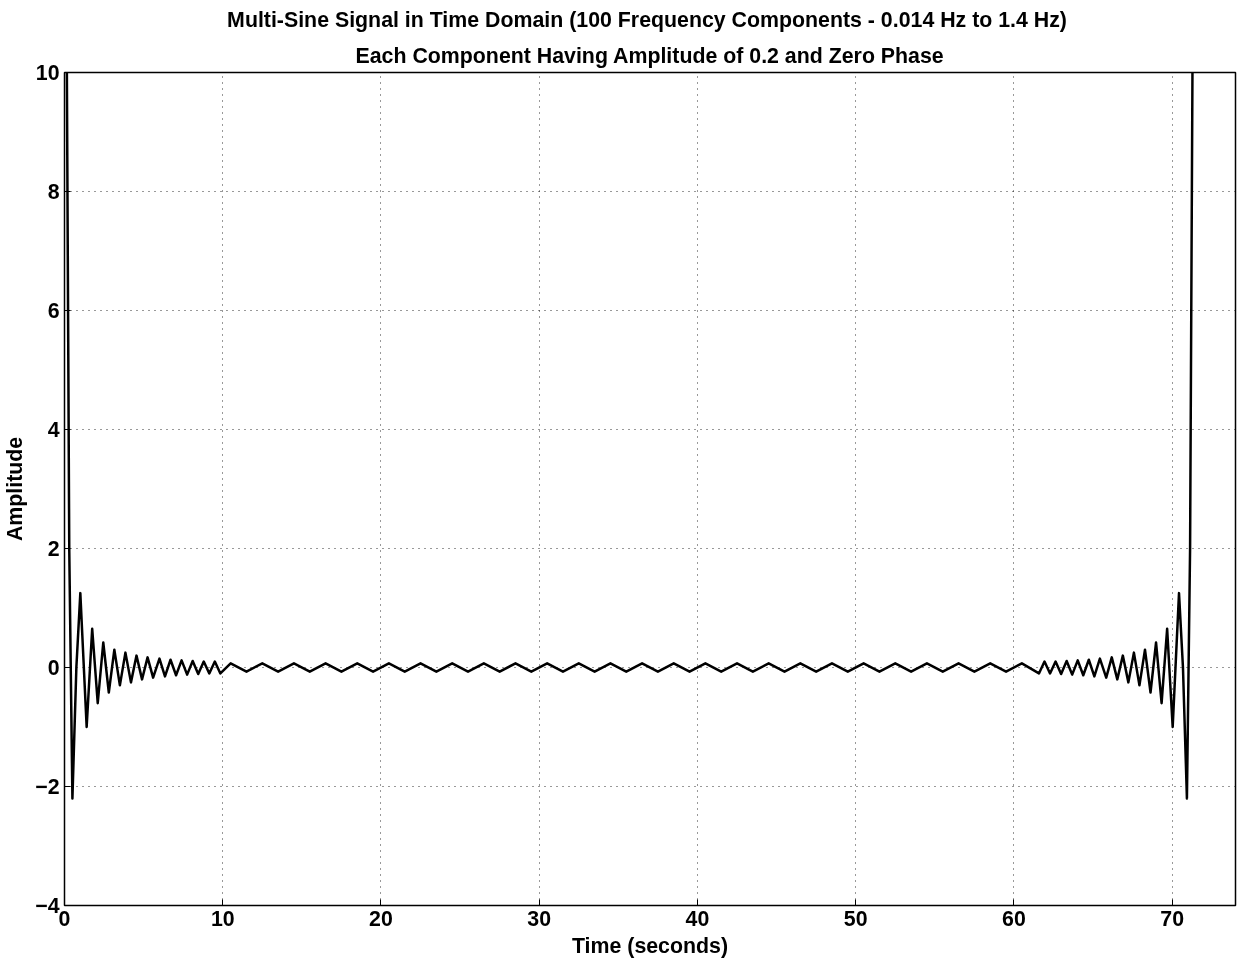  I want to click on y-tick-label: 0, so click(53, 668).